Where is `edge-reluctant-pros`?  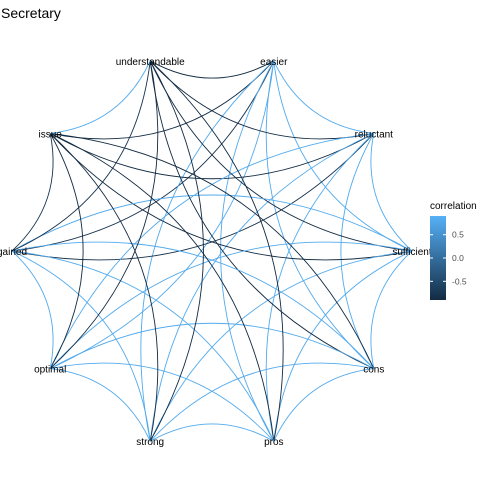
edge-reluctant-pros is located at coordinates (320, 287).